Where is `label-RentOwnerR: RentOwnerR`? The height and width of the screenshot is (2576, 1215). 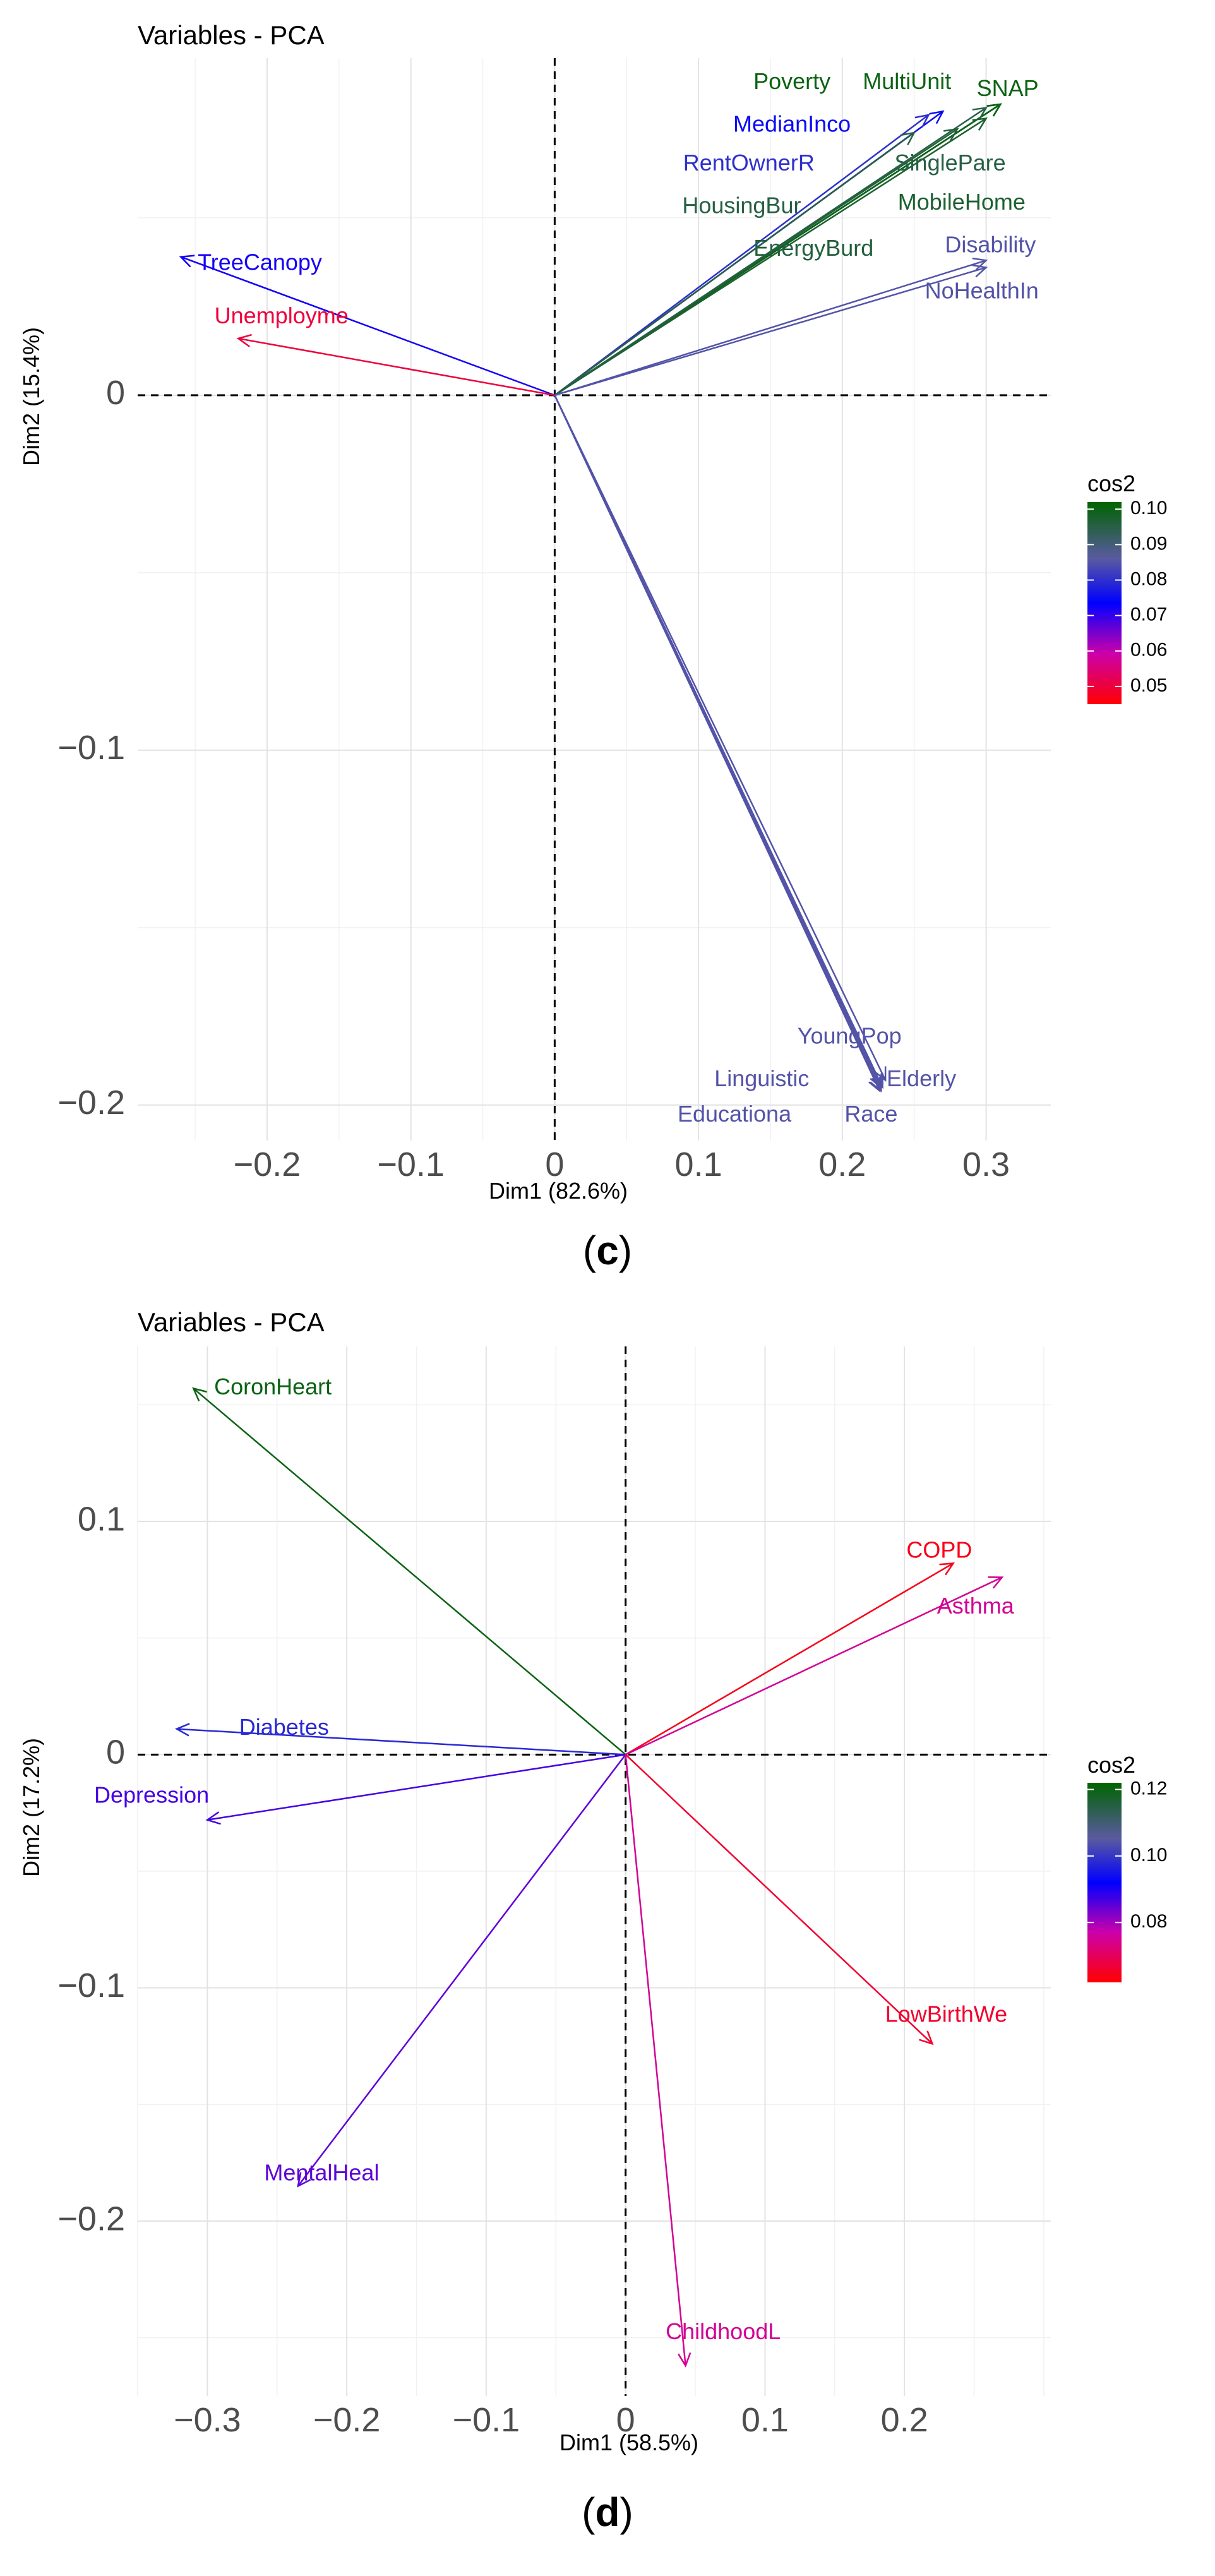 label-RentOwnerR: RentOwnerR is located at coordinates (749, 163).